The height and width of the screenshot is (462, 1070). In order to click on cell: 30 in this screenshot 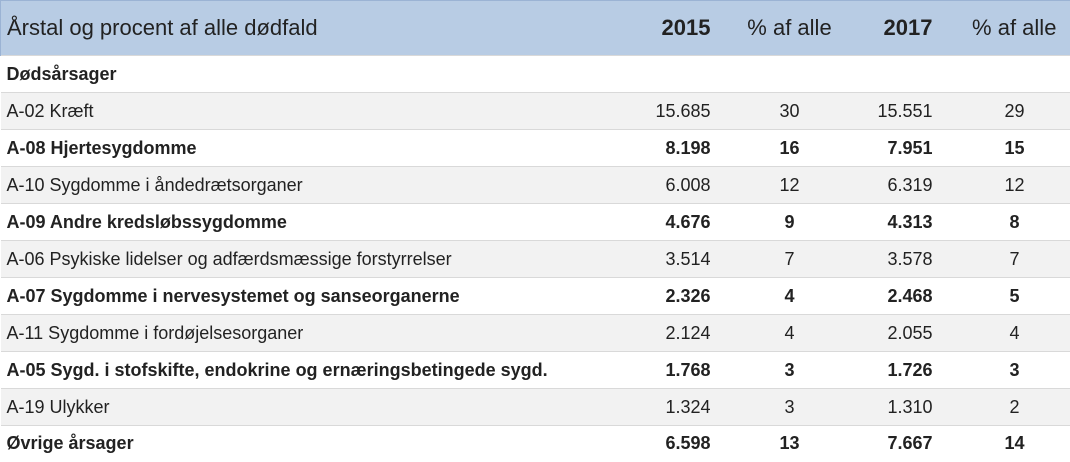, I will do `click(789, 111)`.